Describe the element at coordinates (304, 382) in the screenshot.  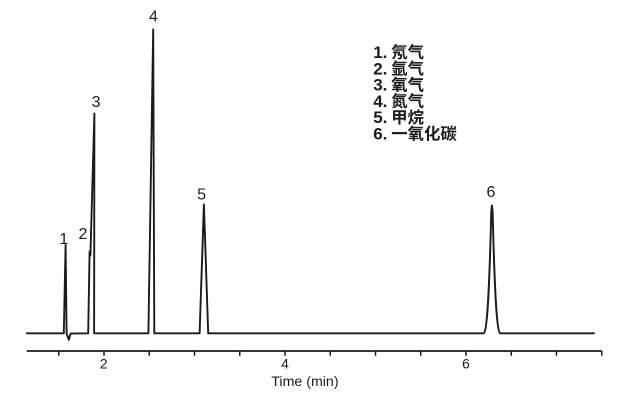
I see `svg-text: Time (min)` at that location.